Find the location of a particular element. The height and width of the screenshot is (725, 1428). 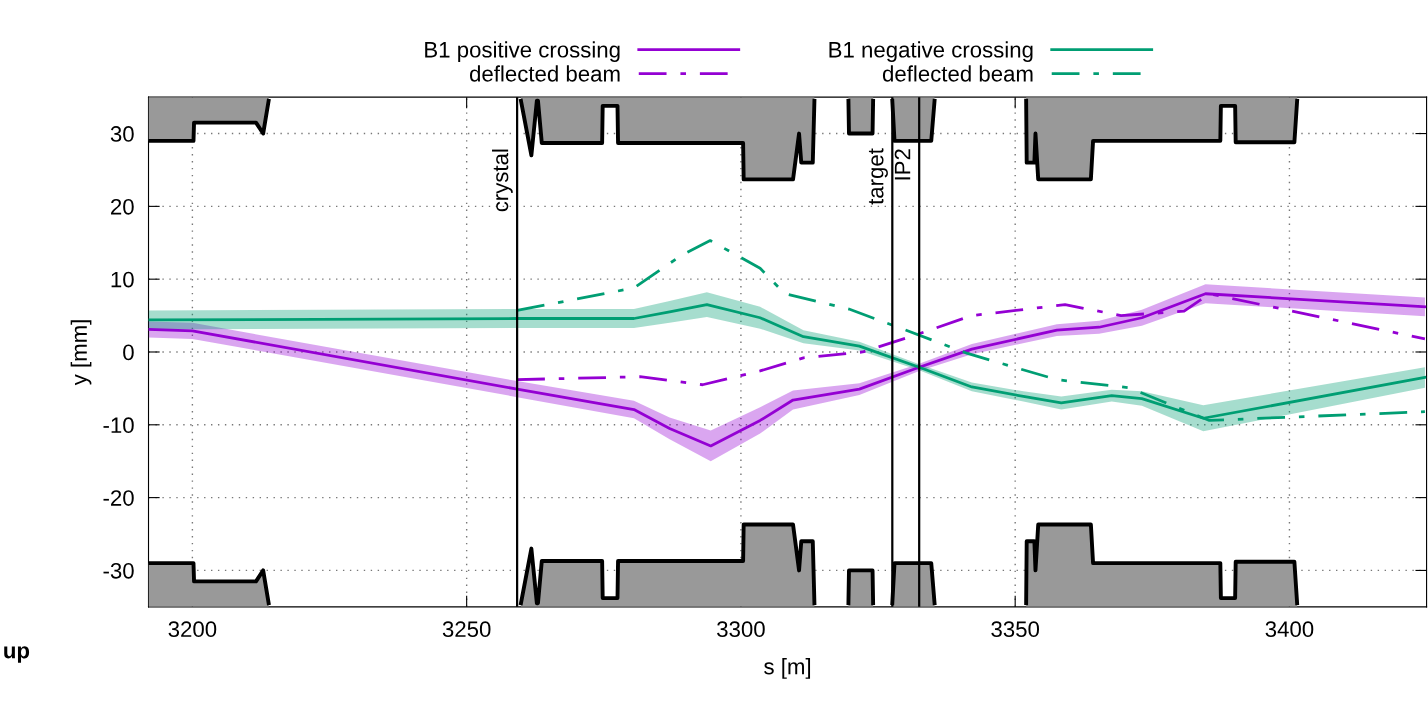

x-tick-label: 3200 is located at coordinates (192, 629).